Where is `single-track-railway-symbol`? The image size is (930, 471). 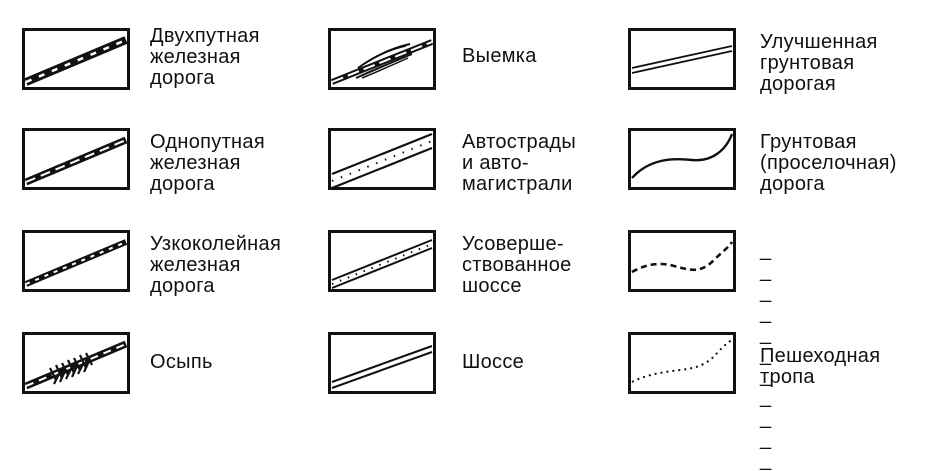 single-track-railway-symbol is located at coordinates (76, 159).